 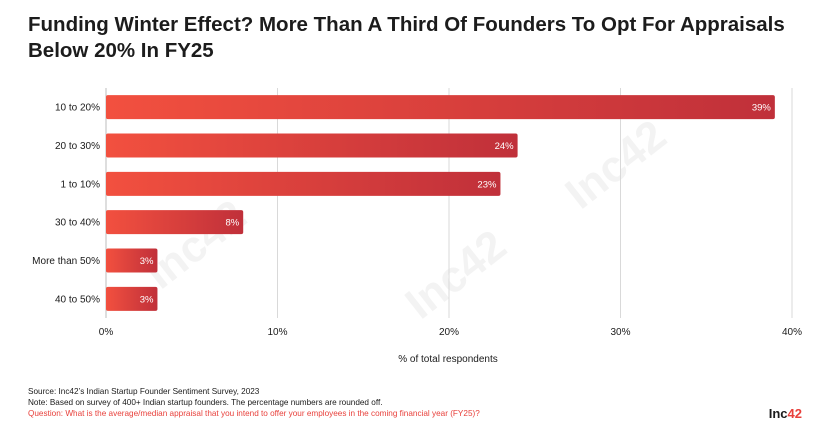 I want to click on x-tick-label: 0%, so click(x=106, y=332).